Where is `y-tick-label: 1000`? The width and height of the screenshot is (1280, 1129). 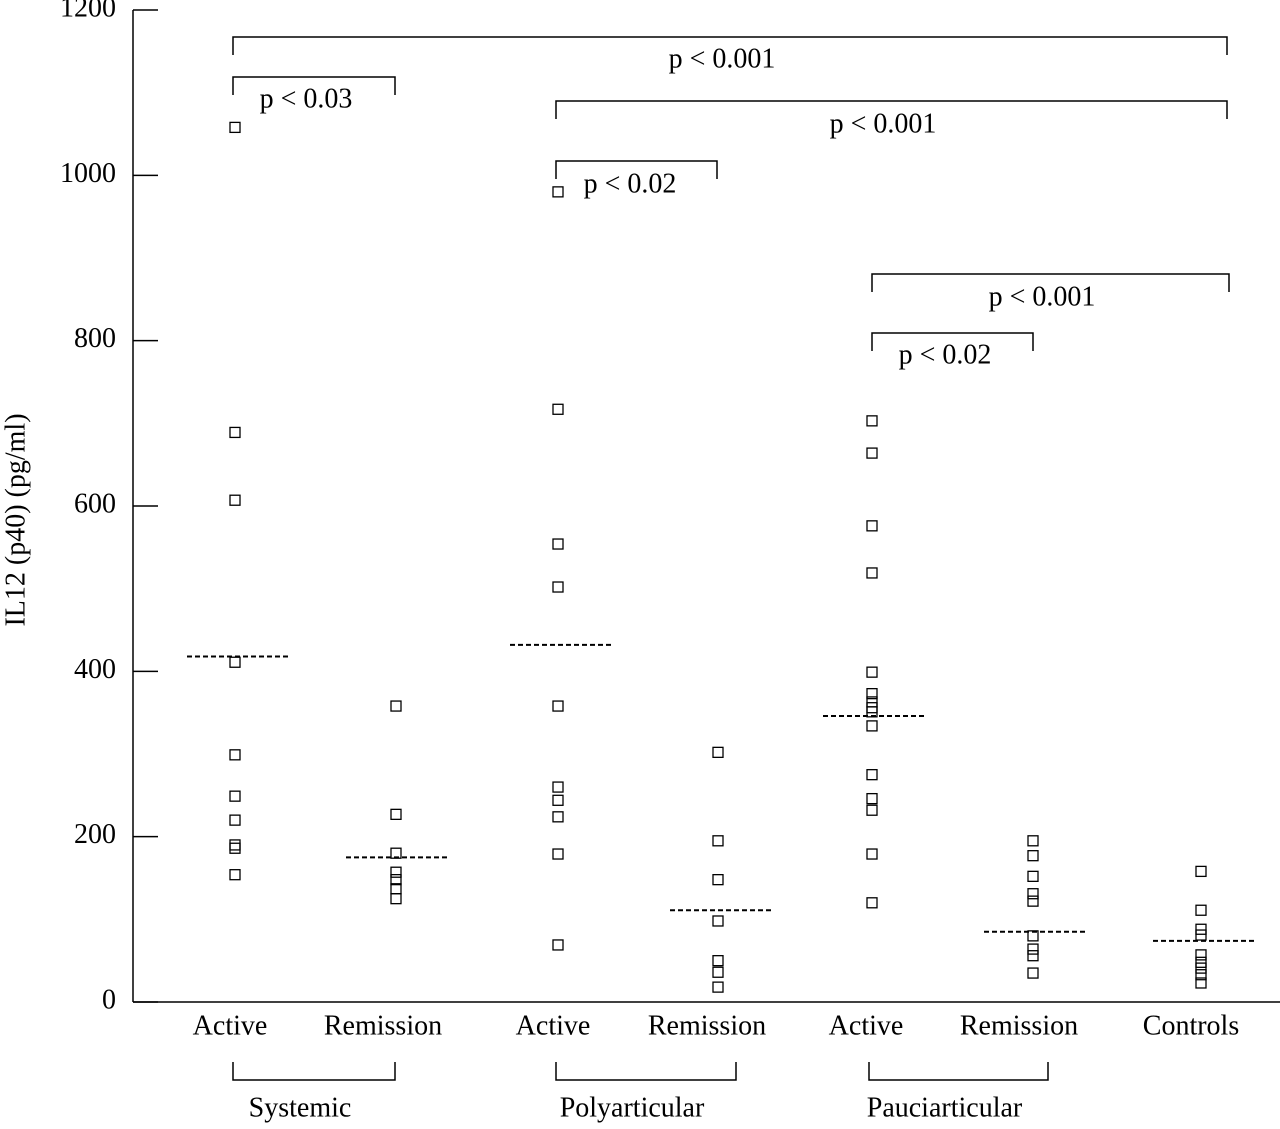
y-tick-label: 1000 is located at coordinates (88, 173).